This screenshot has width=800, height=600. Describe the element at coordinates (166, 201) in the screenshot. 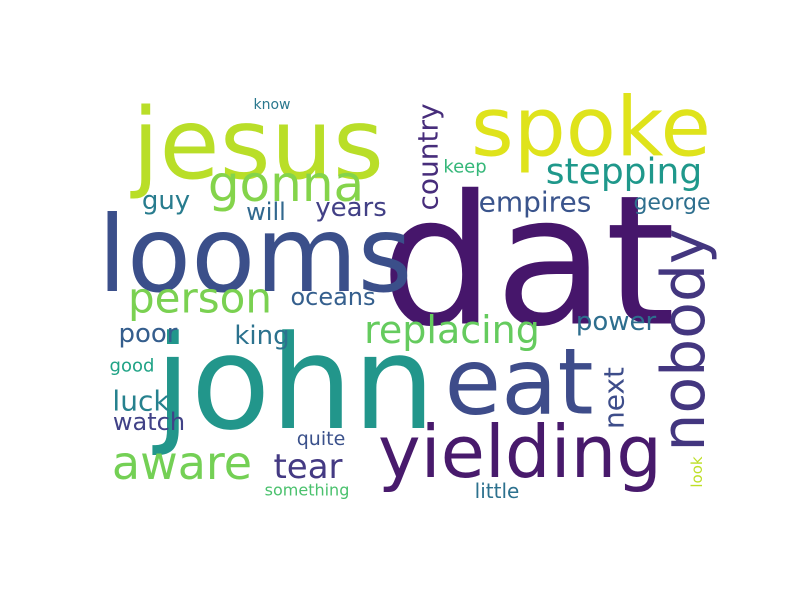

I see `word-guy: guy` at that location.